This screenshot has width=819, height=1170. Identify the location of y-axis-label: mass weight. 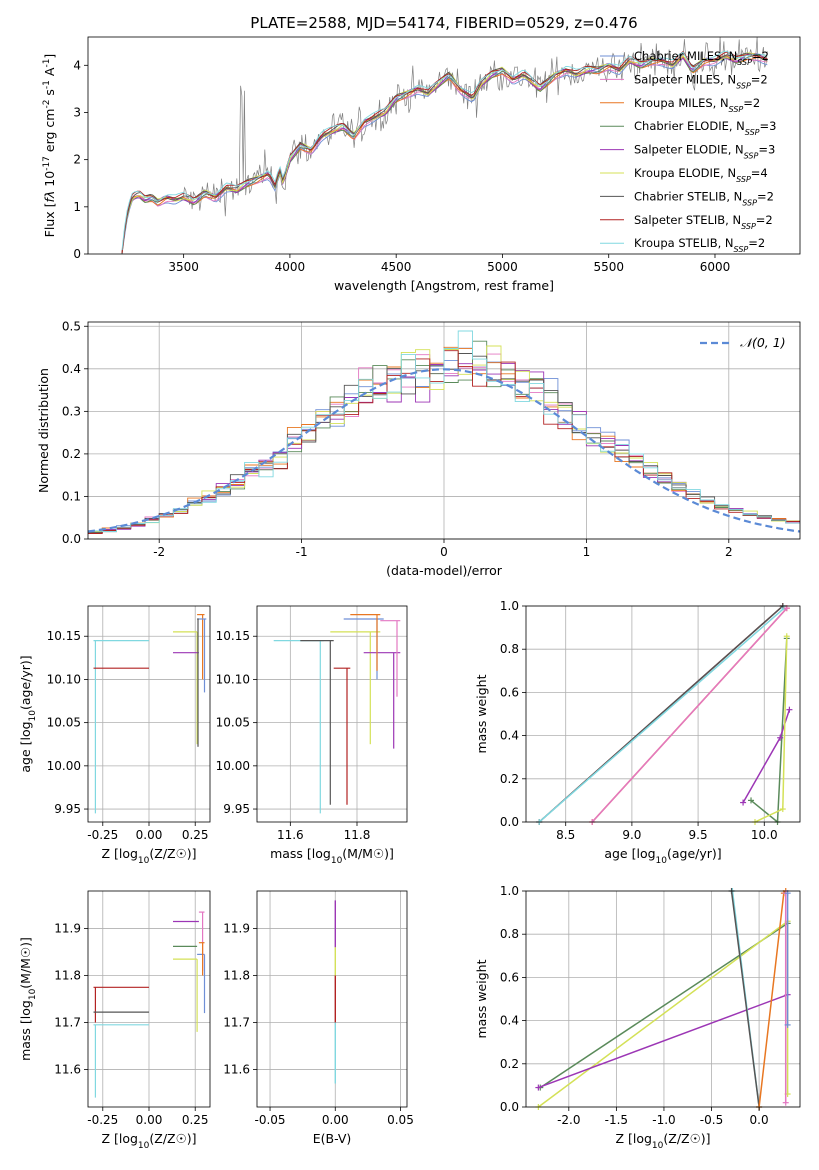
(481, 713).